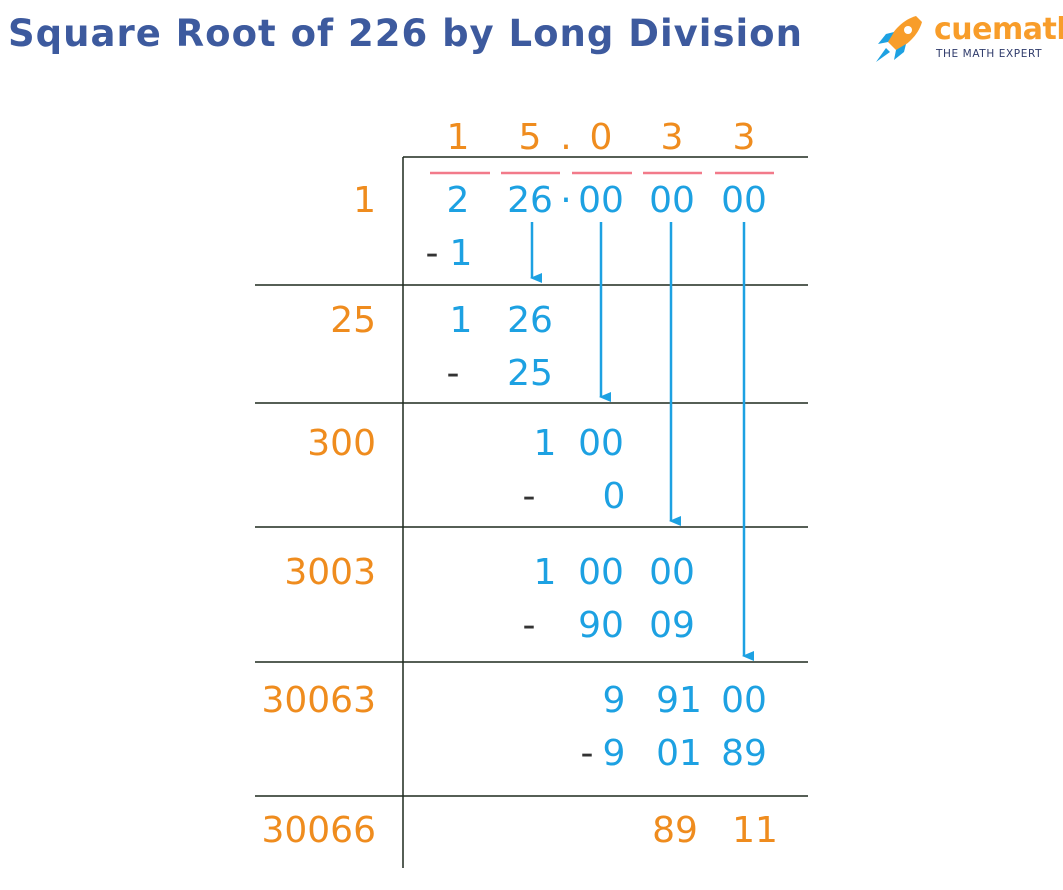 The width and height of the screenshot is (1063, 890). Describe the element at coordinates (989, 54) in the screenshot. I see `brand-tagline: THE MATH EXPERT` at that location.